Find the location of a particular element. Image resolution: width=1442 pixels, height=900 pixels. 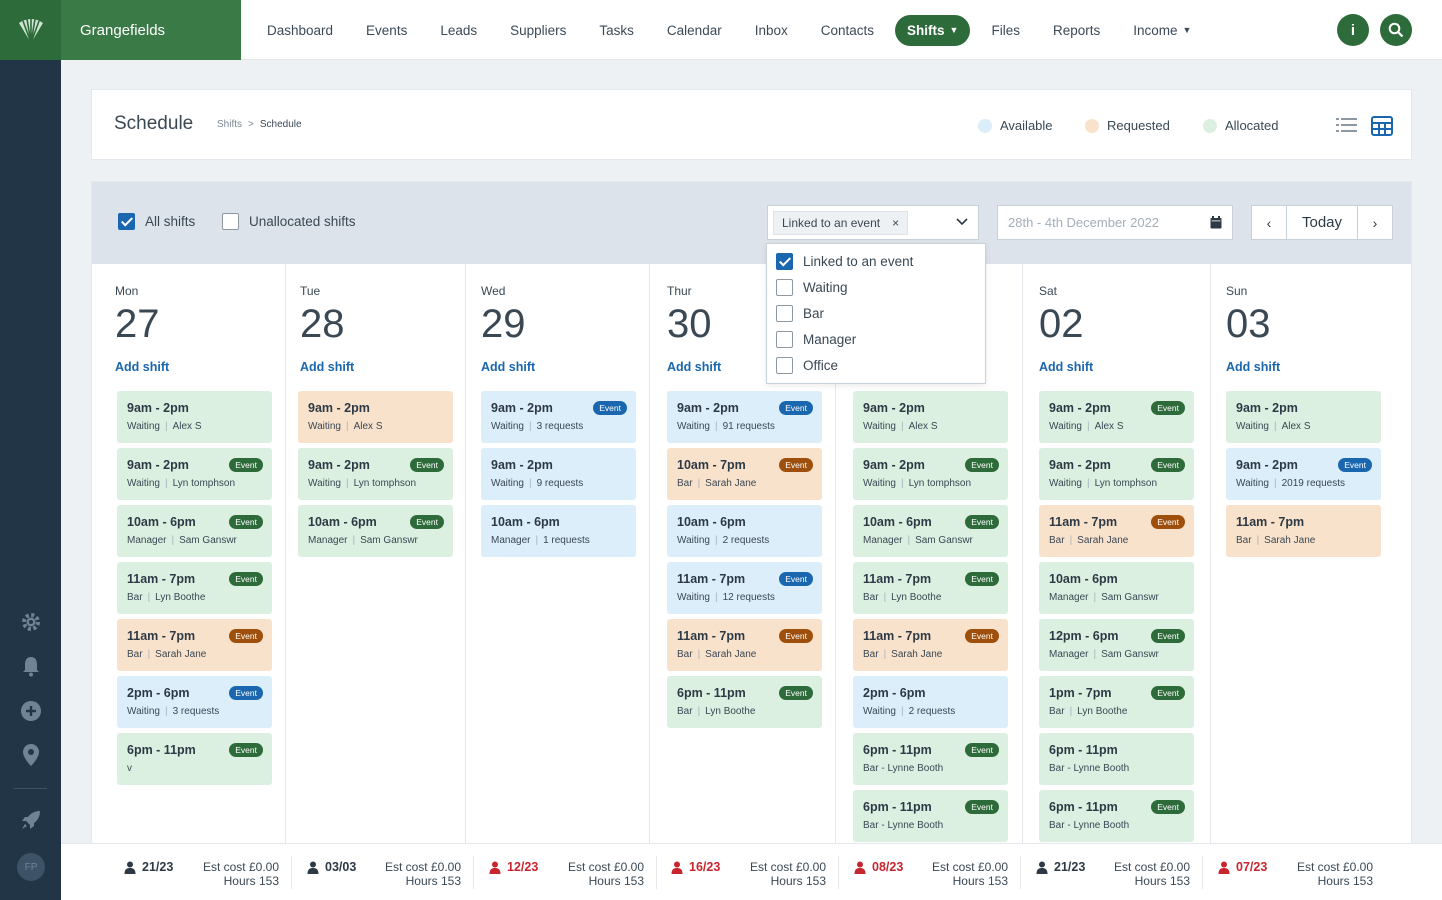

shift-role: Bar is located at coordinates (871, 597).